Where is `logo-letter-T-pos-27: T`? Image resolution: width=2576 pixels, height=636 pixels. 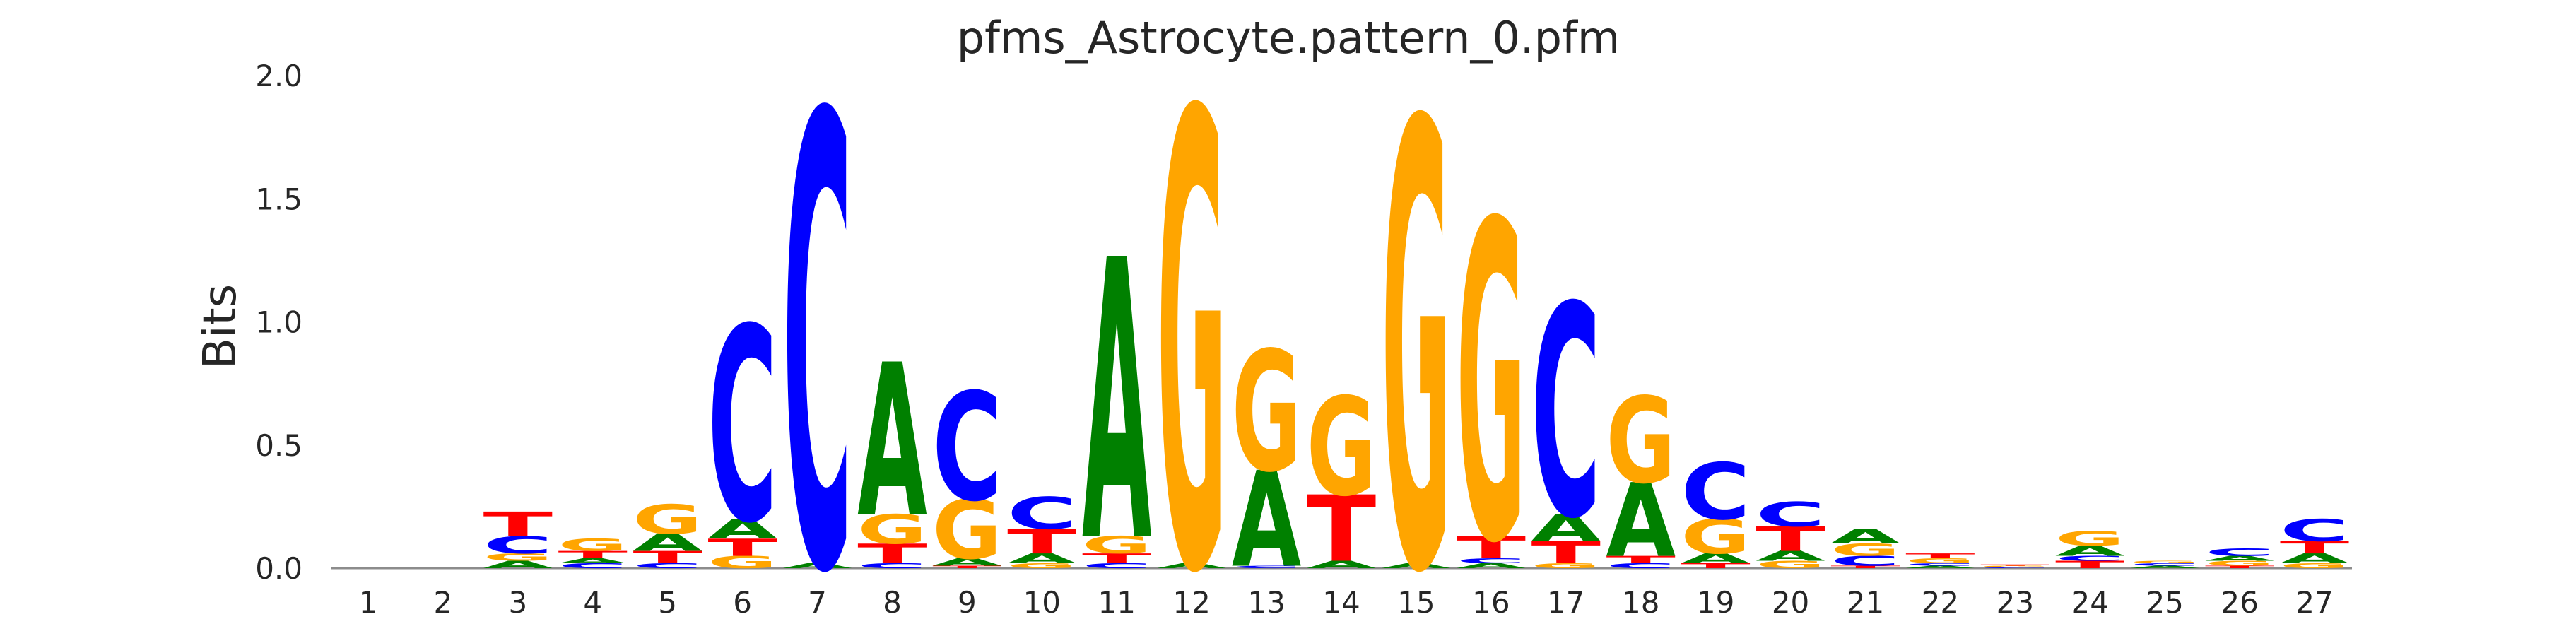
logo-letter-T-pos-27: T is located at coordinates (2315, 548).